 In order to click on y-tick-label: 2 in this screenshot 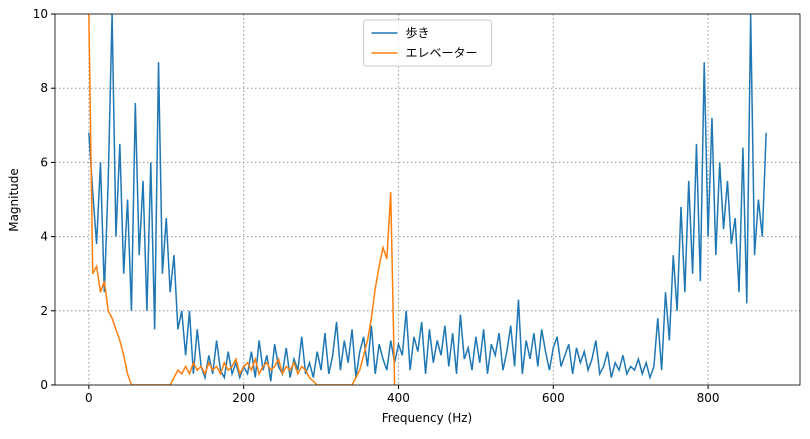, I will do `click(44, 311)`.